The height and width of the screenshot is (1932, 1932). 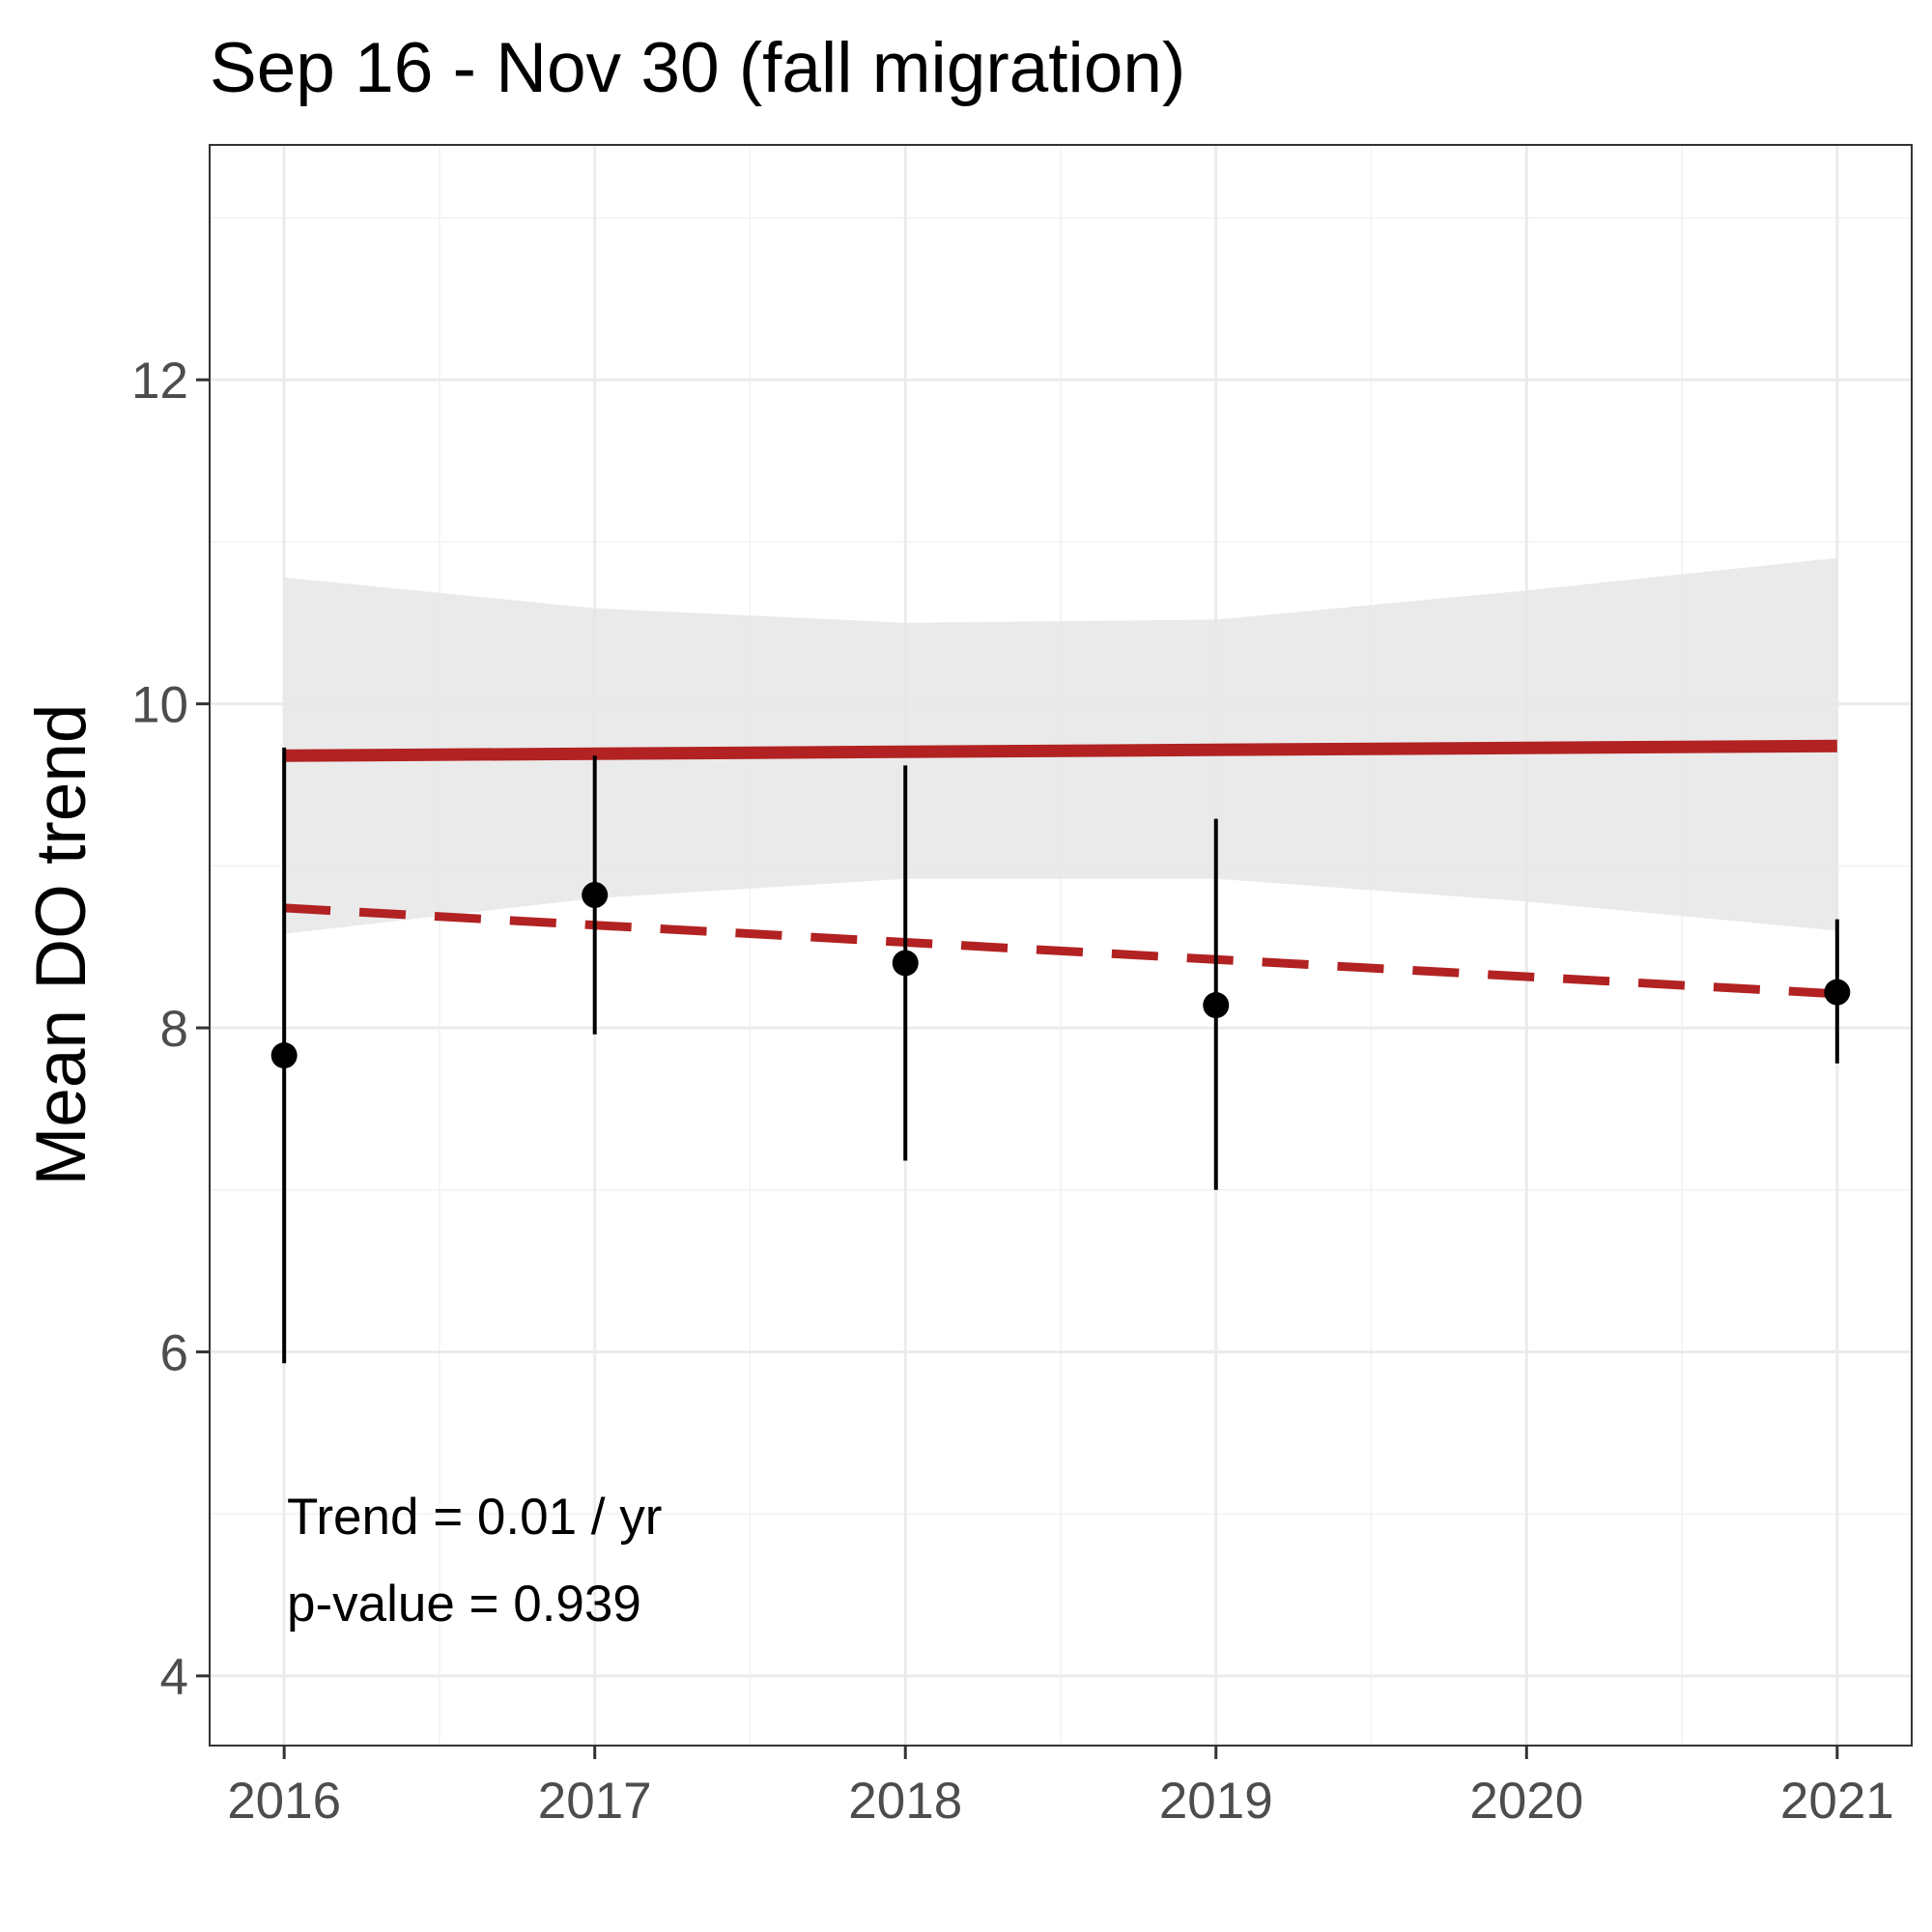 What do you see at coordinates (174, 1352) in the screenshot?
I see `y-tick-label: 6` at bounding box center [174, 1352].